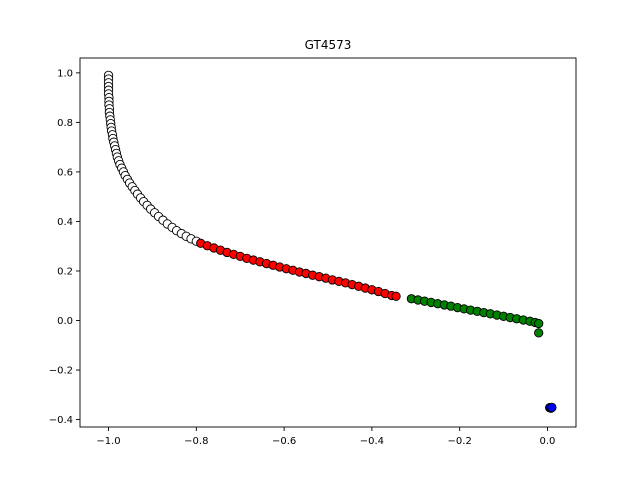 The image size is (640, 480). What do you see at coordinates (61, 371) in the screenshot?
I see `y-tick-label: −0.2` at bounding box center [61, 371].